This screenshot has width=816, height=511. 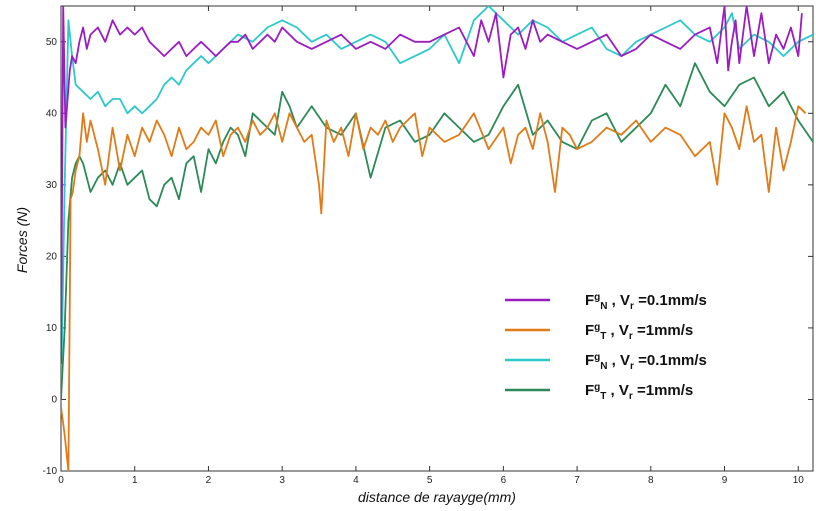 I want to click on x-tick-label: 0, so click(x=61, y=480).